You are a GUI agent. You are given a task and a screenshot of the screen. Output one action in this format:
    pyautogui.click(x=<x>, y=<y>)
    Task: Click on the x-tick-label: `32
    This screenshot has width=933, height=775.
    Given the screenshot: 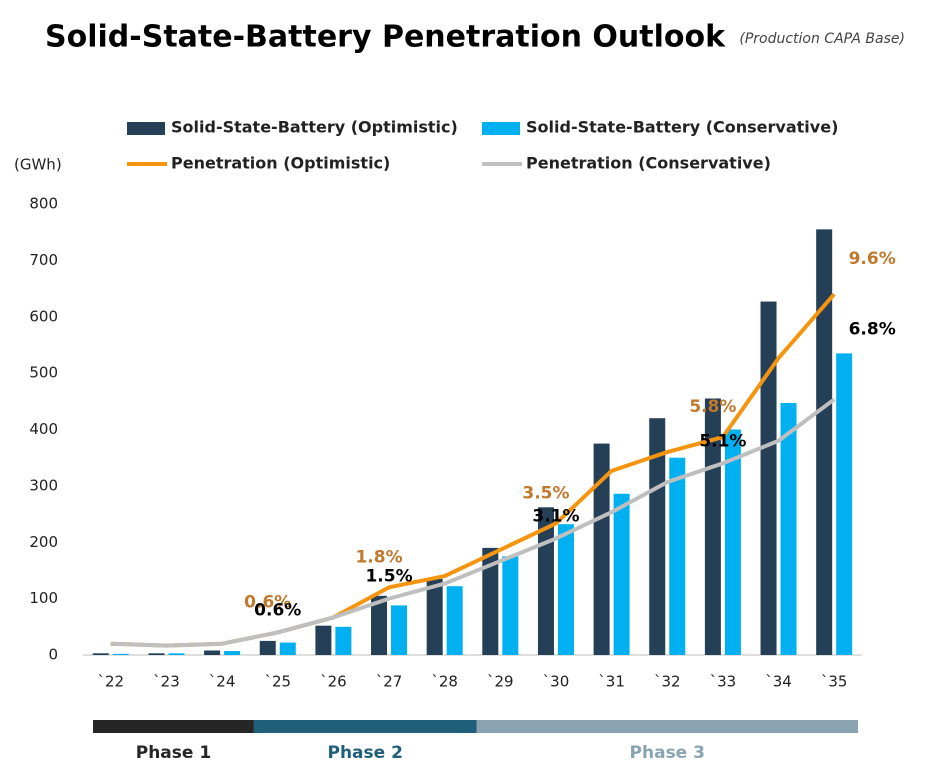 What is the action you would take?
    pyautogui.click(x=667, y=682)
    